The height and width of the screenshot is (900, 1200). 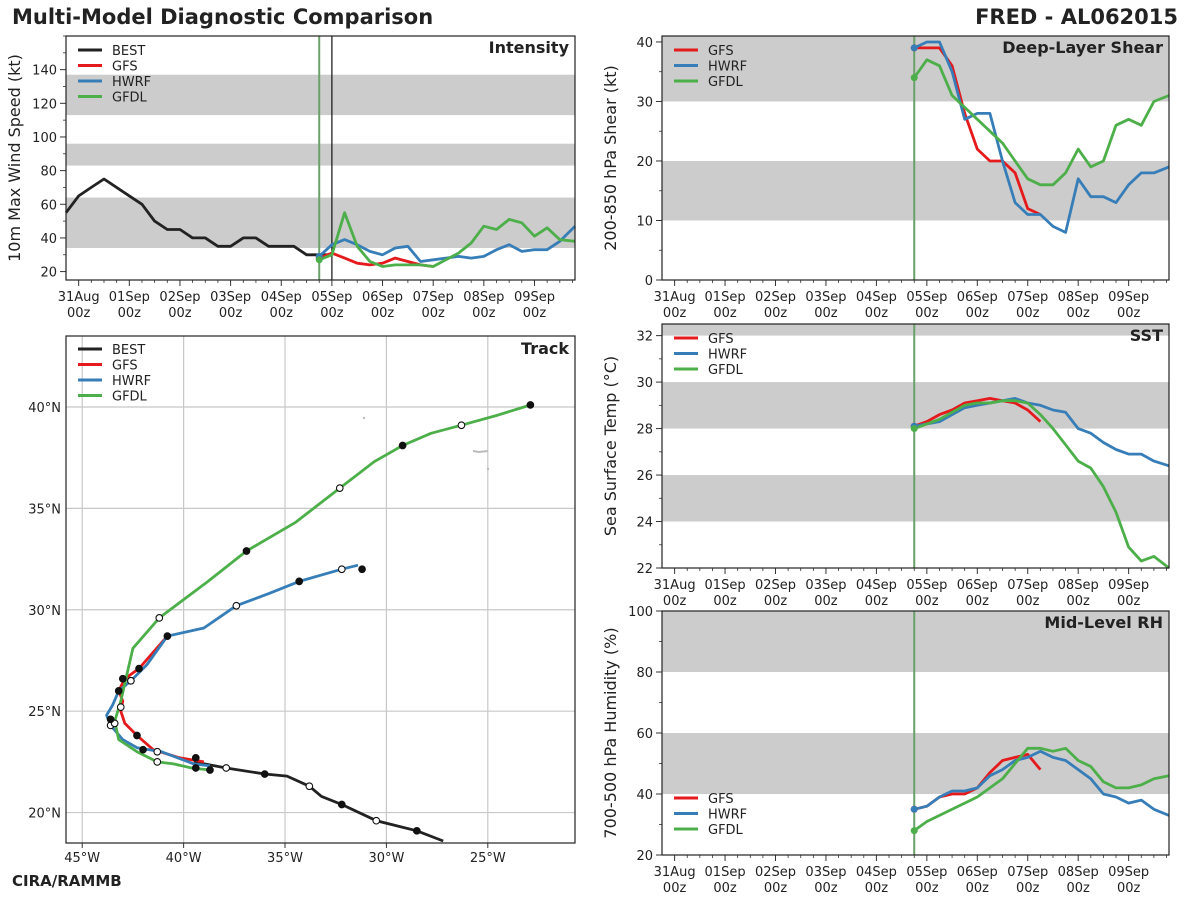 I want to click on track-island, so click(x=488, y=469).